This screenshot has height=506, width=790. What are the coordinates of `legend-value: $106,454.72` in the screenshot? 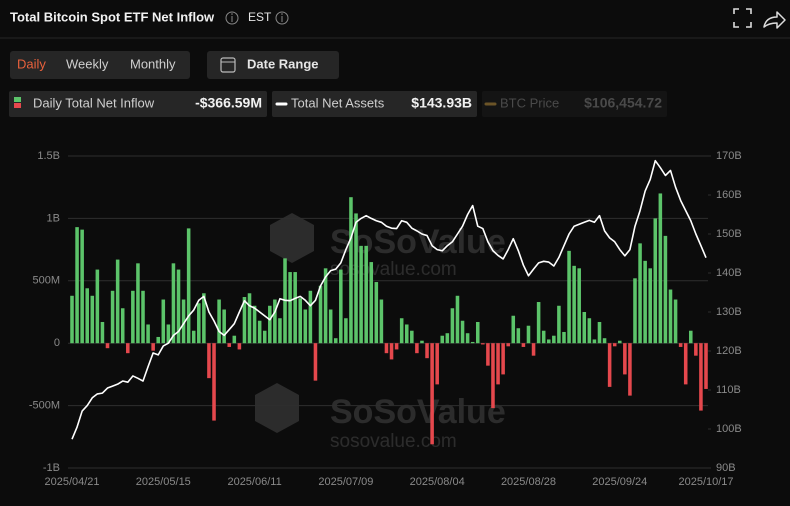 It's located at (623, 103).